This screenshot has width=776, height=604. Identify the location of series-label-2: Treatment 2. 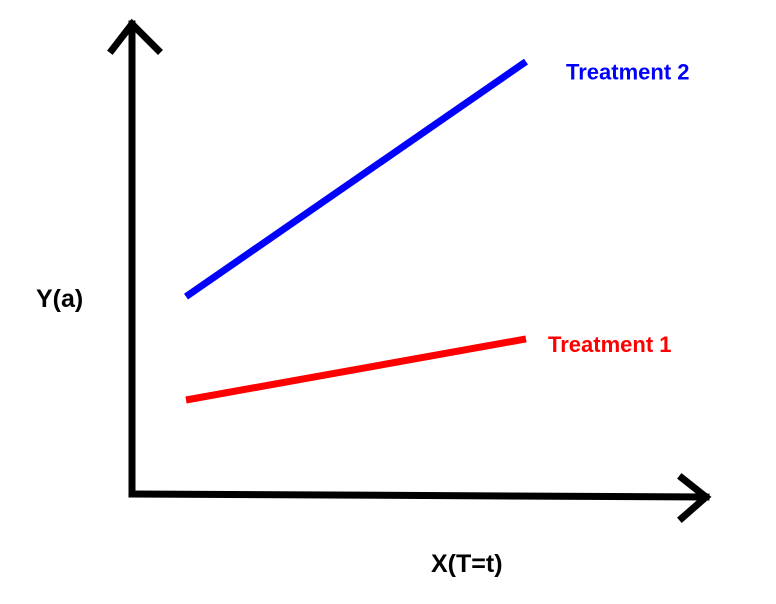
(628, 72).